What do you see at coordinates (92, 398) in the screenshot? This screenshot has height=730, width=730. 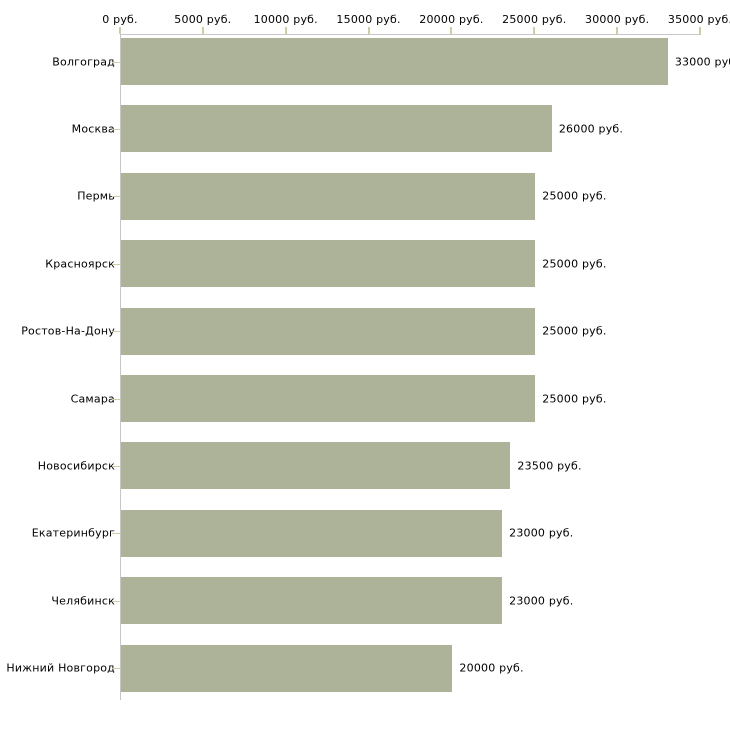 I see `category-label: Самара` at bounding box center [92, 398].